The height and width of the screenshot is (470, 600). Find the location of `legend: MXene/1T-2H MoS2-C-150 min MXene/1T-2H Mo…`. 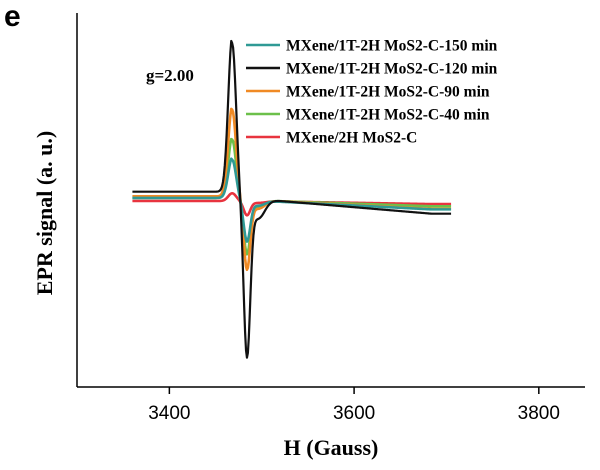

legend: MXene/1T-2H MoS2-C-150 min MXene/1T-2H Mo… is located at coordinates (372, 92).